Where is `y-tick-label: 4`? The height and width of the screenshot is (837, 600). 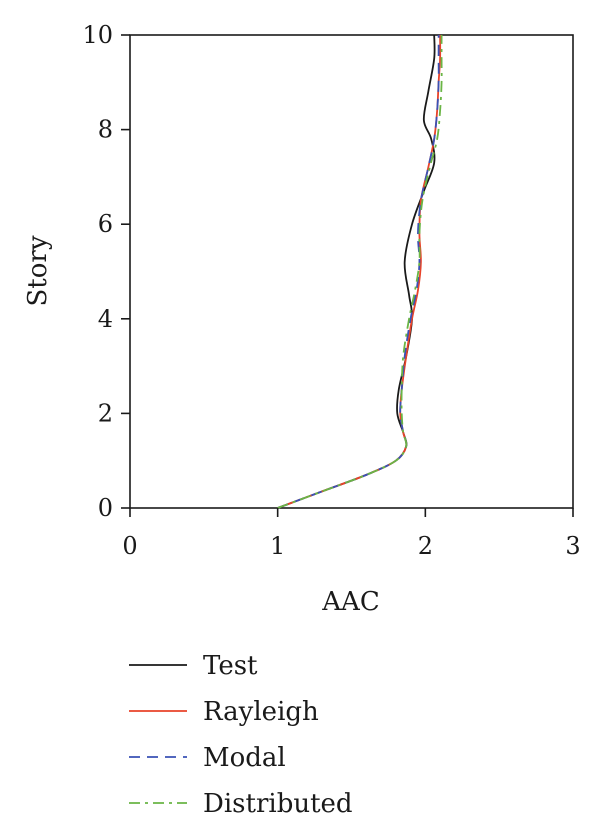
y-tick-label: 4 is located at coordinates (105, 319).